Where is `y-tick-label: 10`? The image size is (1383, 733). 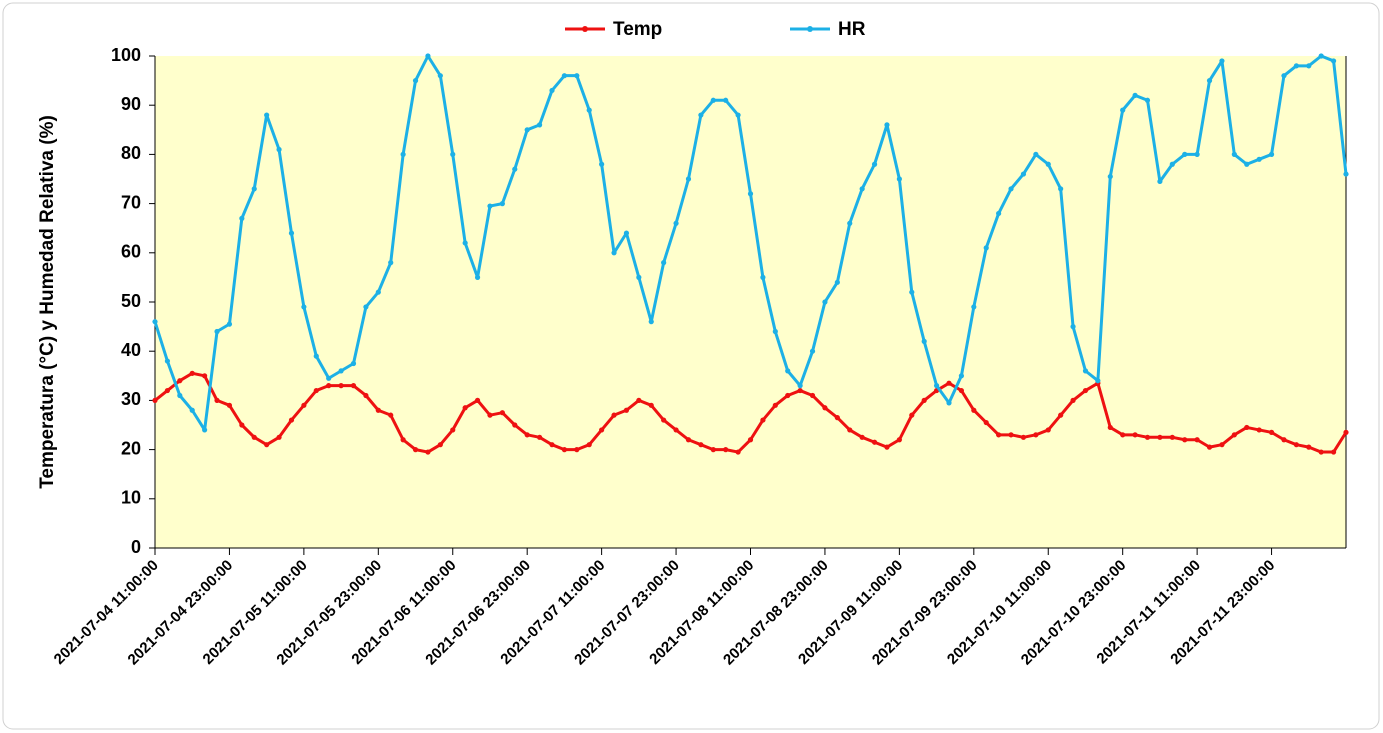 y-tick-label: 10 is located at coordinates (131, 498).